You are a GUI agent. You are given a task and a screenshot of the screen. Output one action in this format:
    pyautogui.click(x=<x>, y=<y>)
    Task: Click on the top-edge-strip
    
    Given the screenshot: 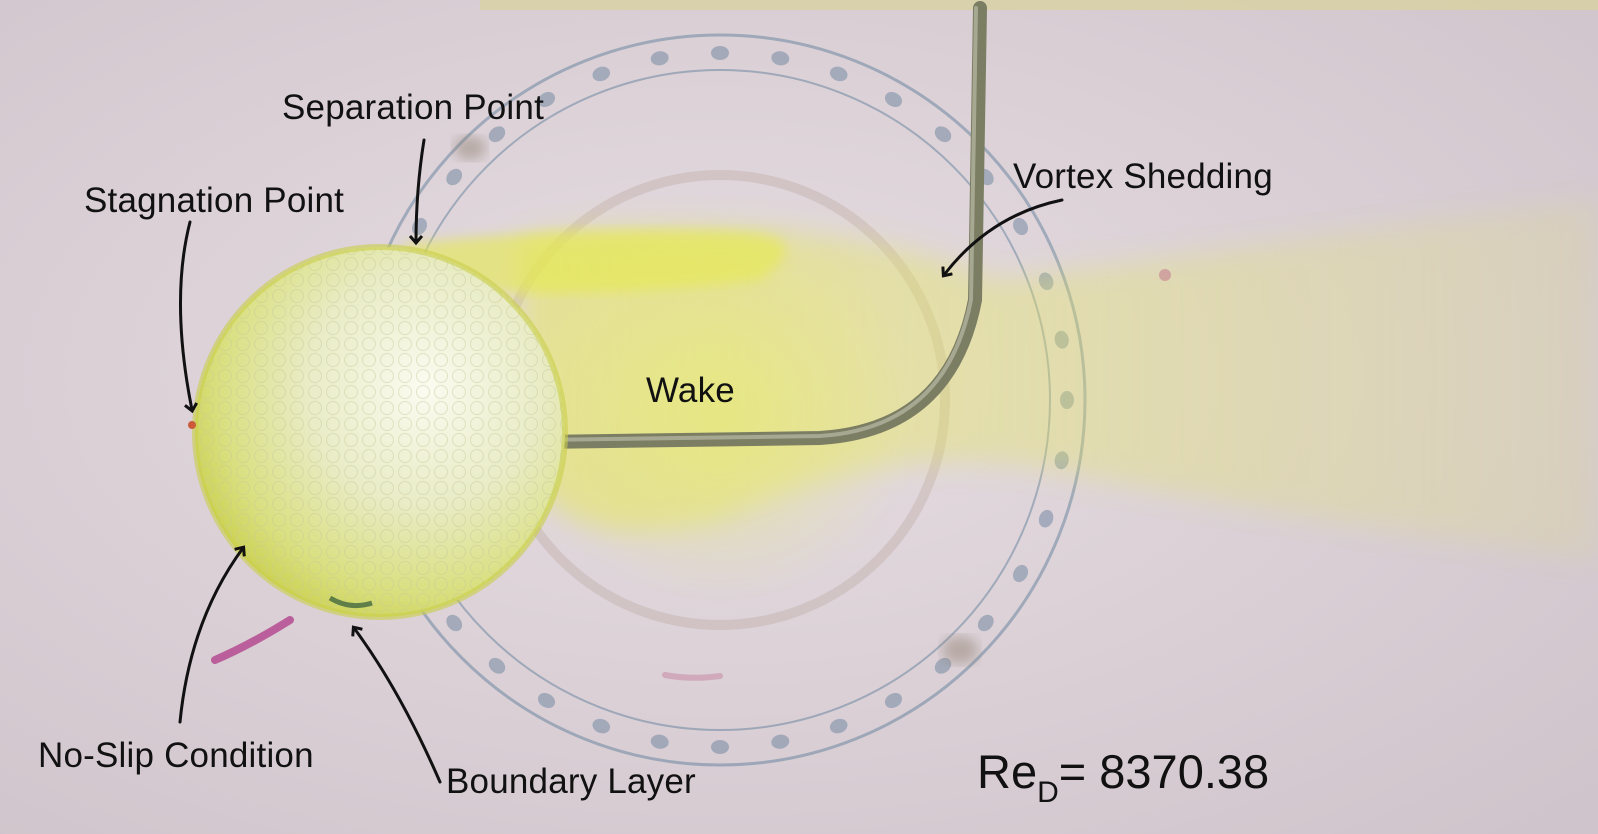 What is the action you would take?
    pyautogui.click(x=1039, y=5)
    